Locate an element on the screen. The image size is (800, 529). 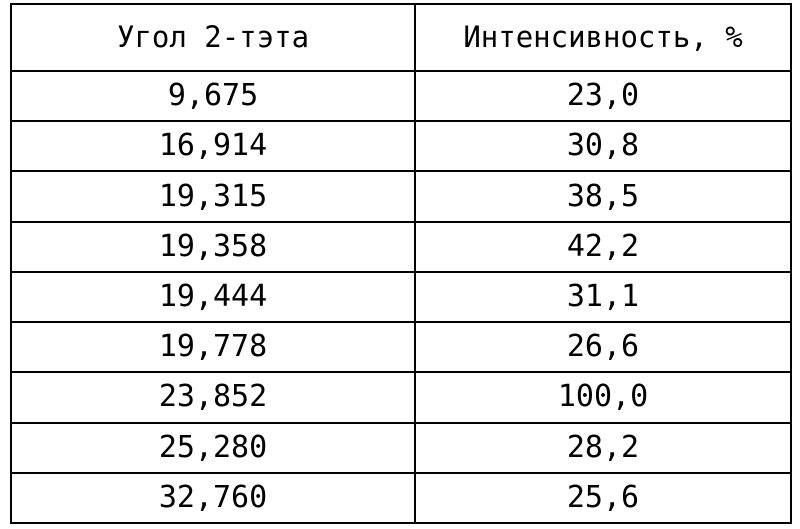
column-header-angle: Угол 2-тэта is located at coordinates (213, 37).